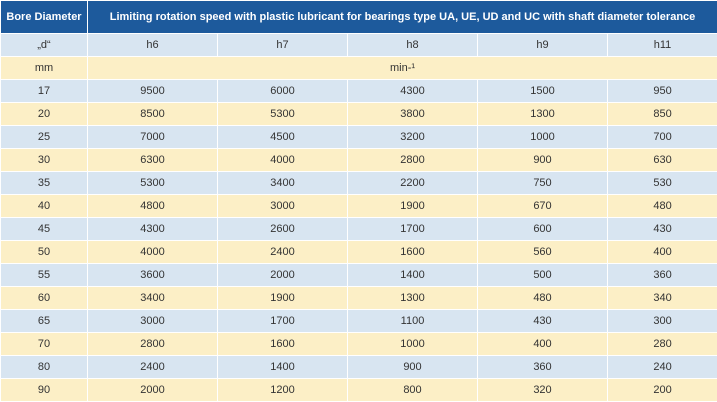 The height and width of the screenshot is (402, 717). I want to click on bore-cell: 30, so click(44, 160).